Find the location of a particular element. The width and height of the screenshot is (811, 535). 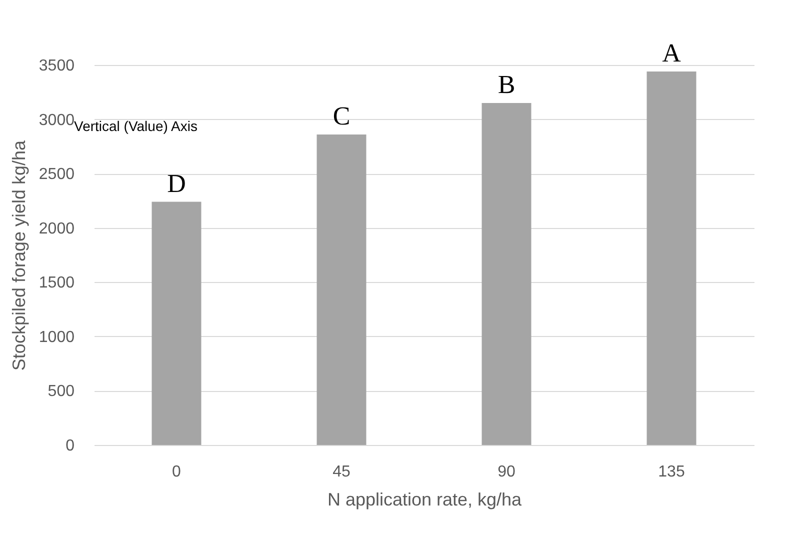

x-tick-label: 135 is located at coordinates (671, 472).